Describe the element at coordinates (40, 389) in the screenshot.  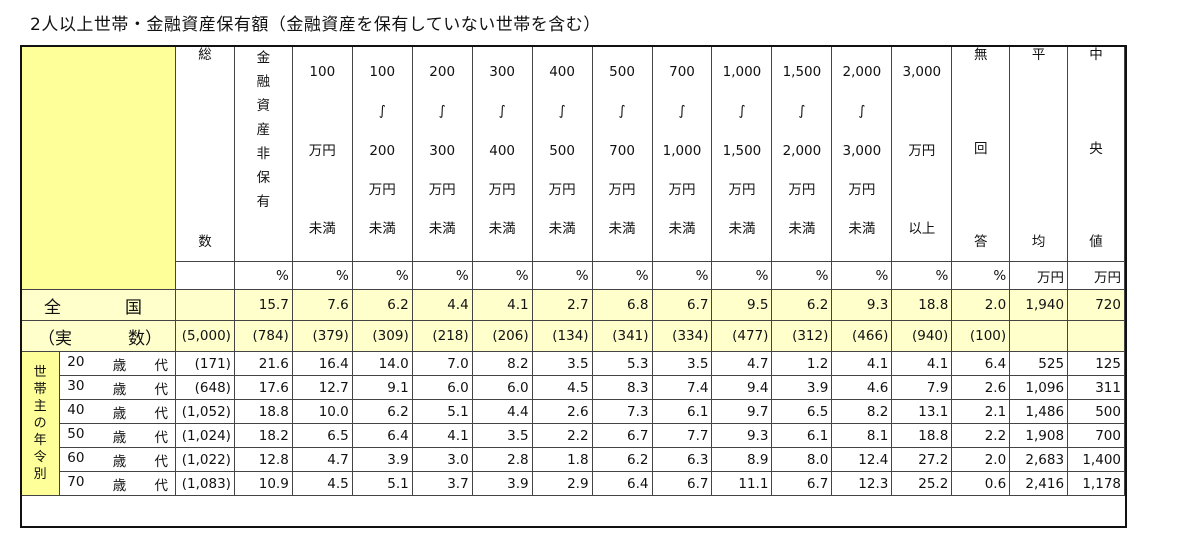
I see `side-label-char: 帯` at that location.